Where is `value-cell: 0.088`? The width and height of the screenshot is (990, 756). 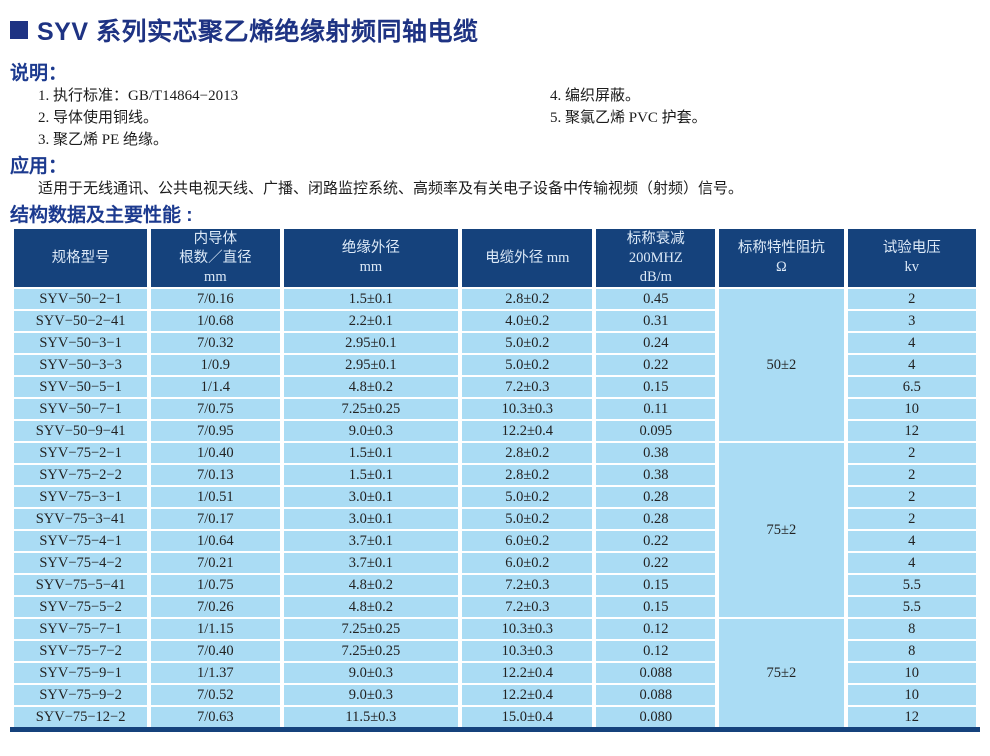 value-cell: 0.088 is located at coordinates (656, 673).